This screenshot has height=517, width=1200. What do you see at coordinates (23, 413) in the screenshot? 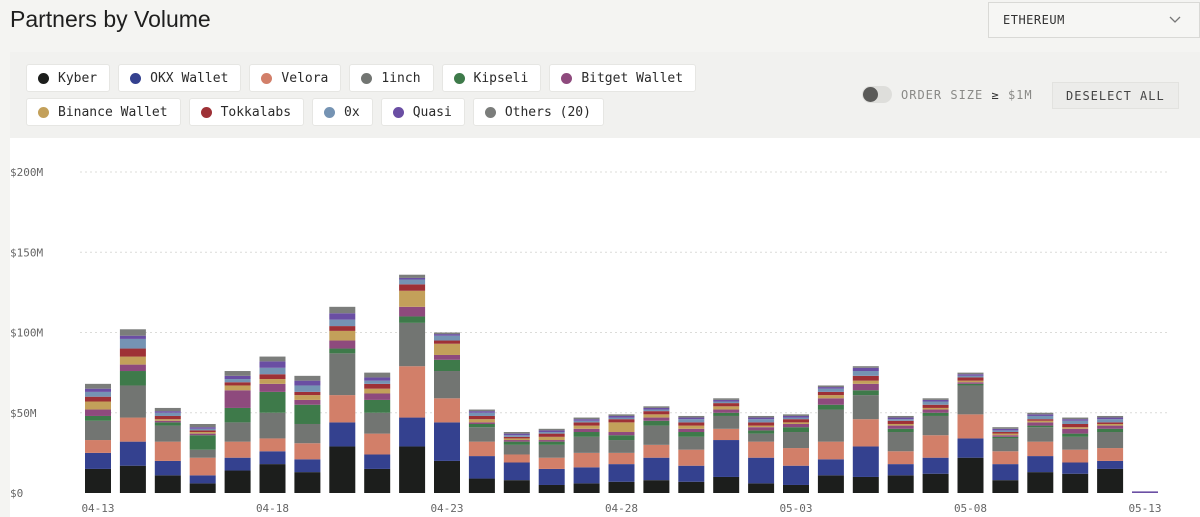
I see `y-tick-label: $50M` at bounding box center [23, 413].